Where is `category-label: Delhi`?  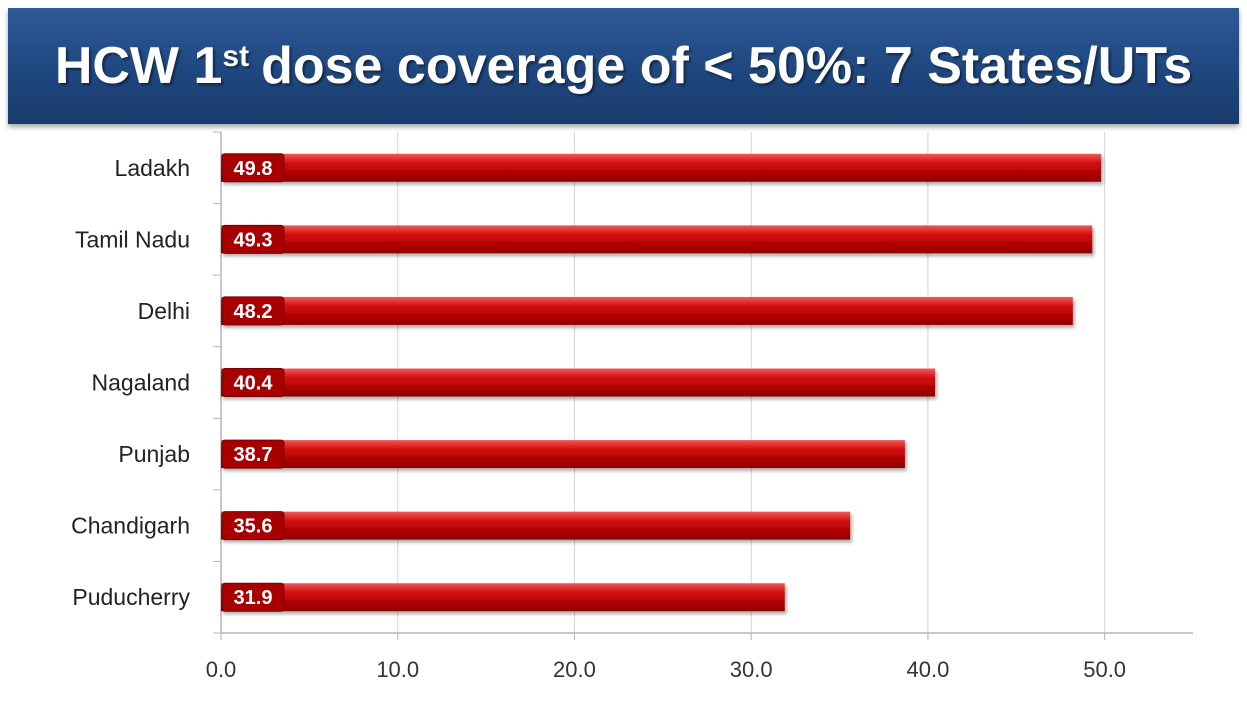
category-label: Delhi is located at coordinates (164, 311).